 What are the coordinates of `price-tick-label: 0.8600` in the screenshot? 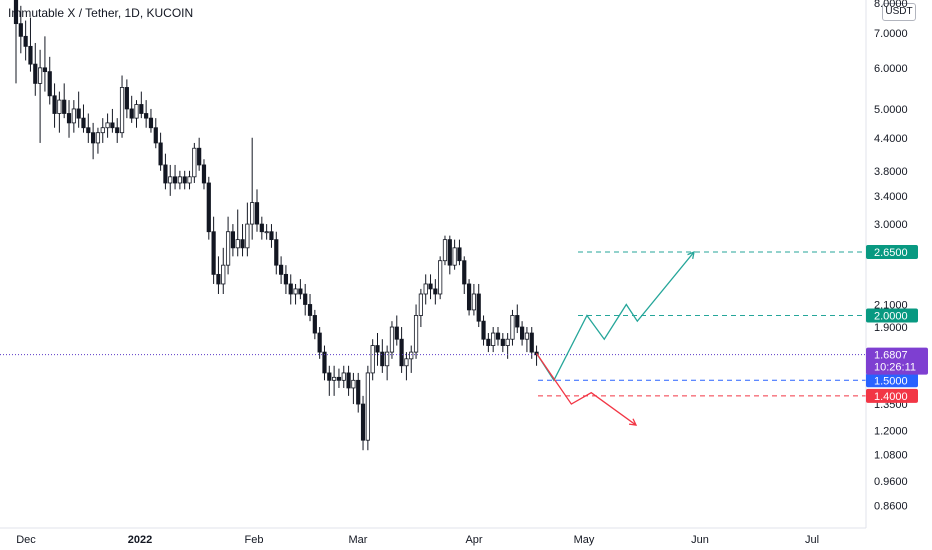 It's located at (891, 507).